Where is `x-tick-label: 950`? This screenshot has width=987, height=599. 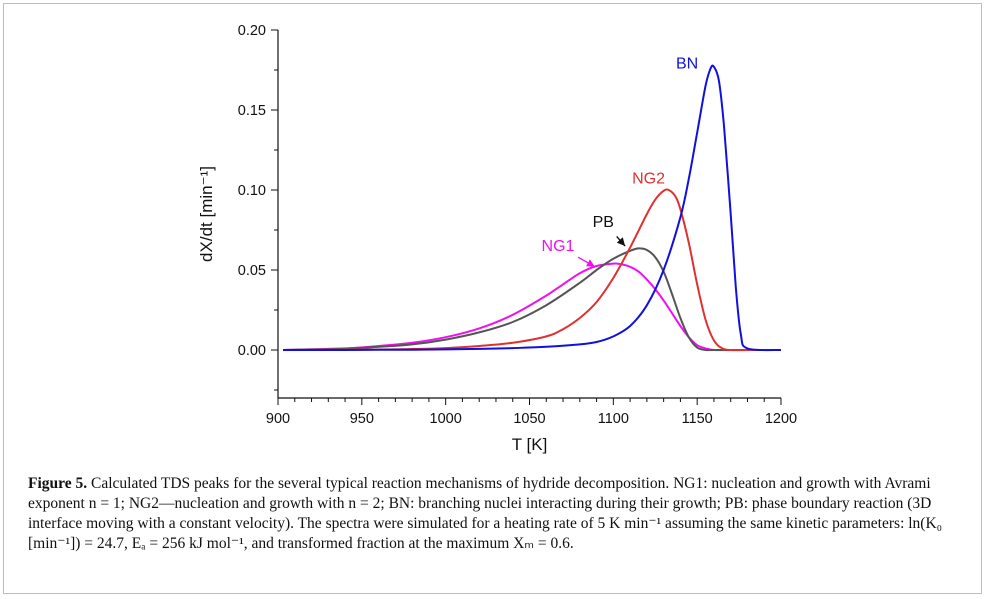 x-tick-label: 950 is located at coordinates (362, 419).